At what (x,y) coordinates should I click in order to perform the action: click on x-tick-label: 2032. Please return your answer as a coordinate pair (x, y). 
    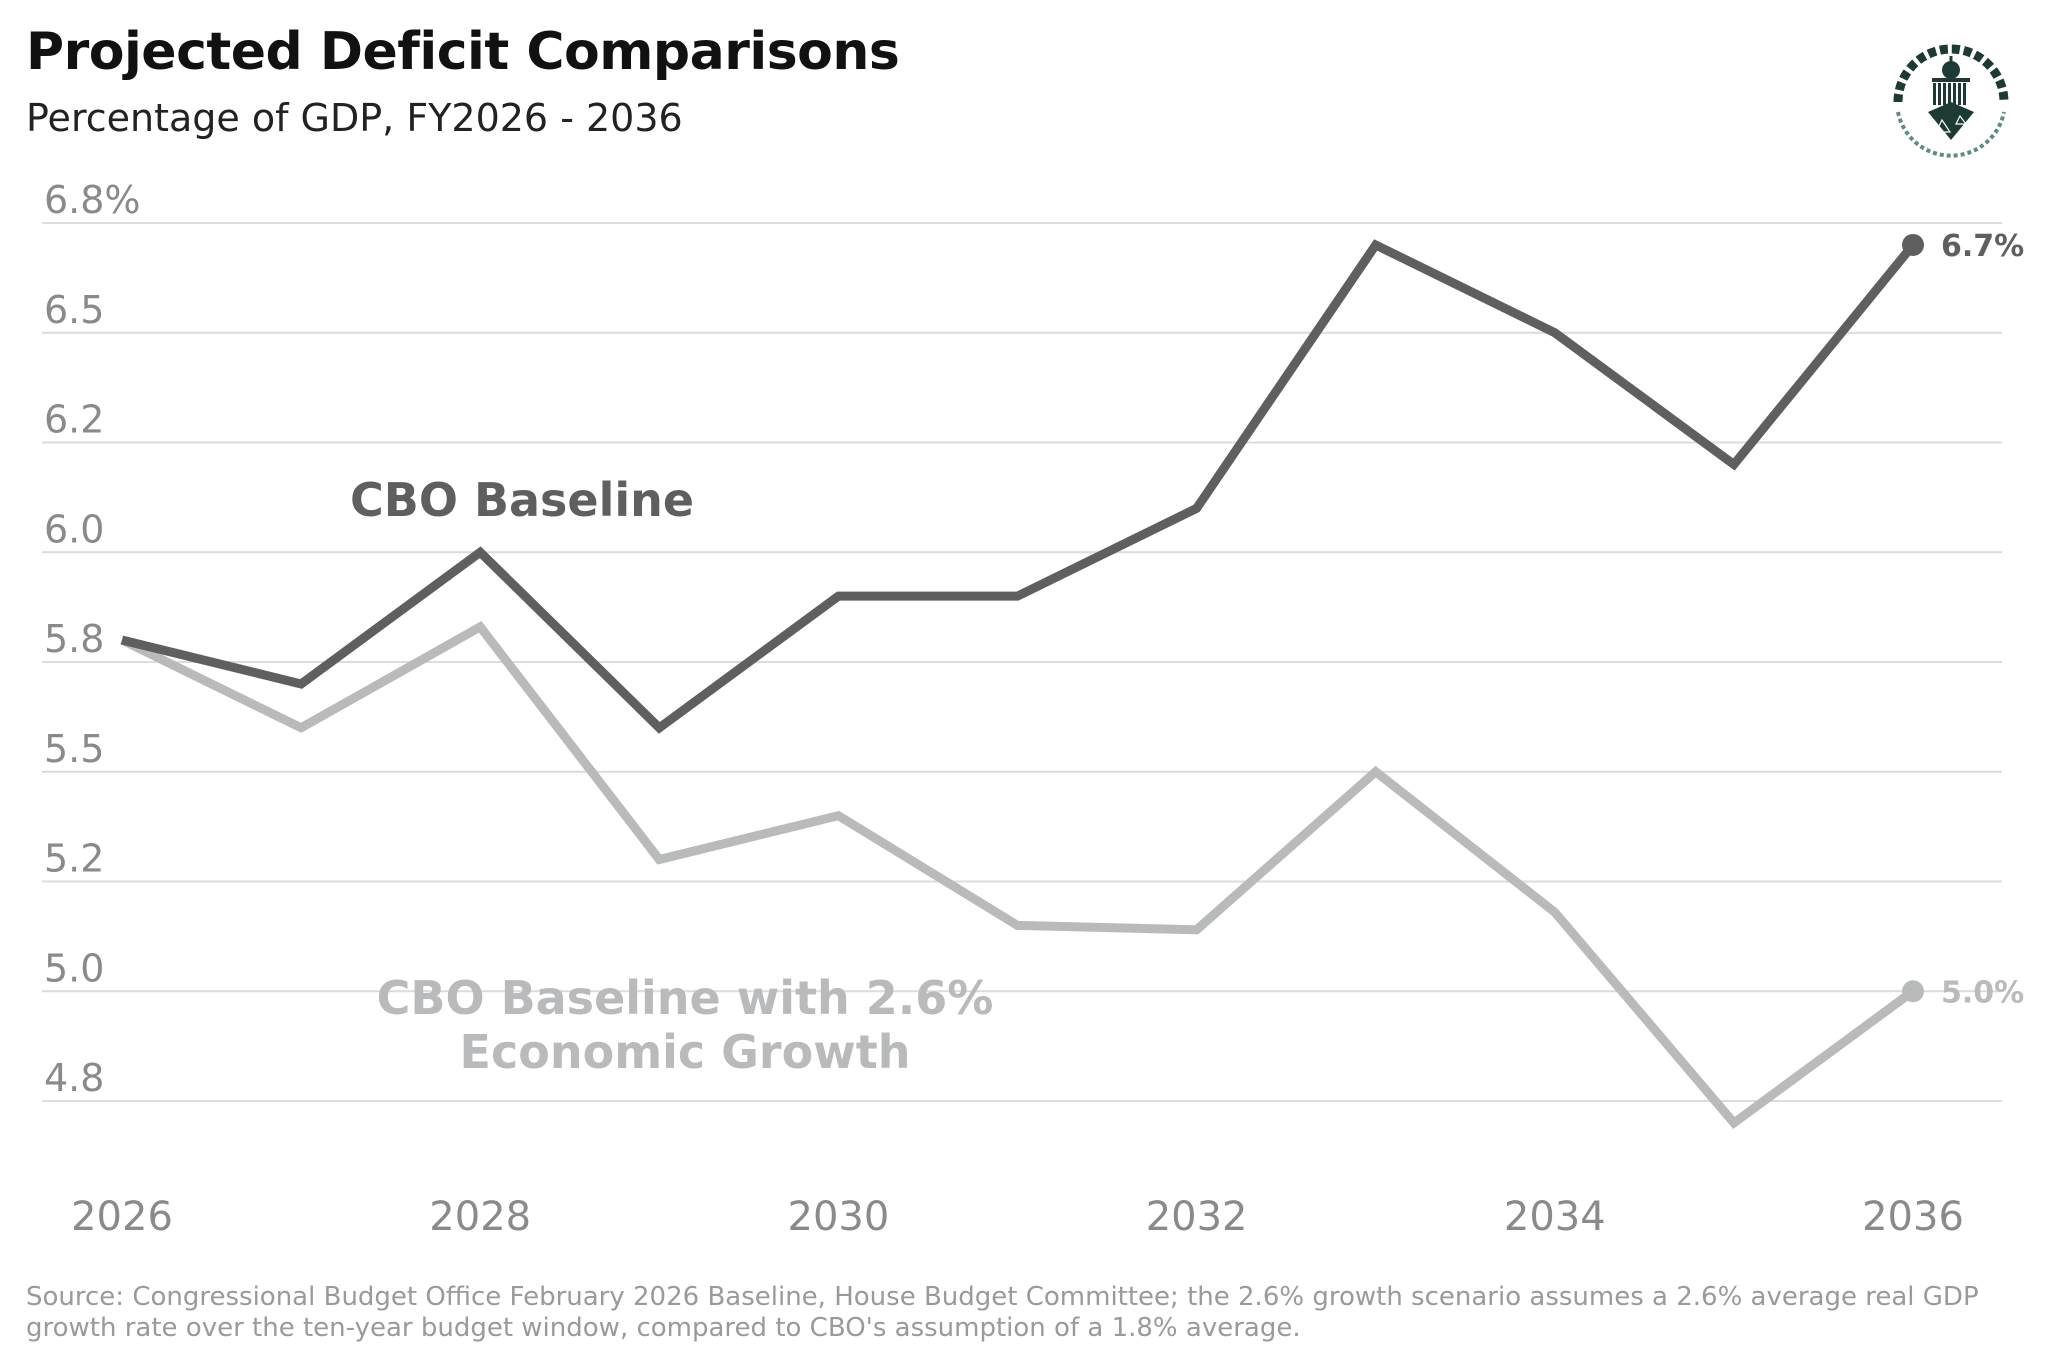
    Looking at the image, I should click on (1197, 1217).